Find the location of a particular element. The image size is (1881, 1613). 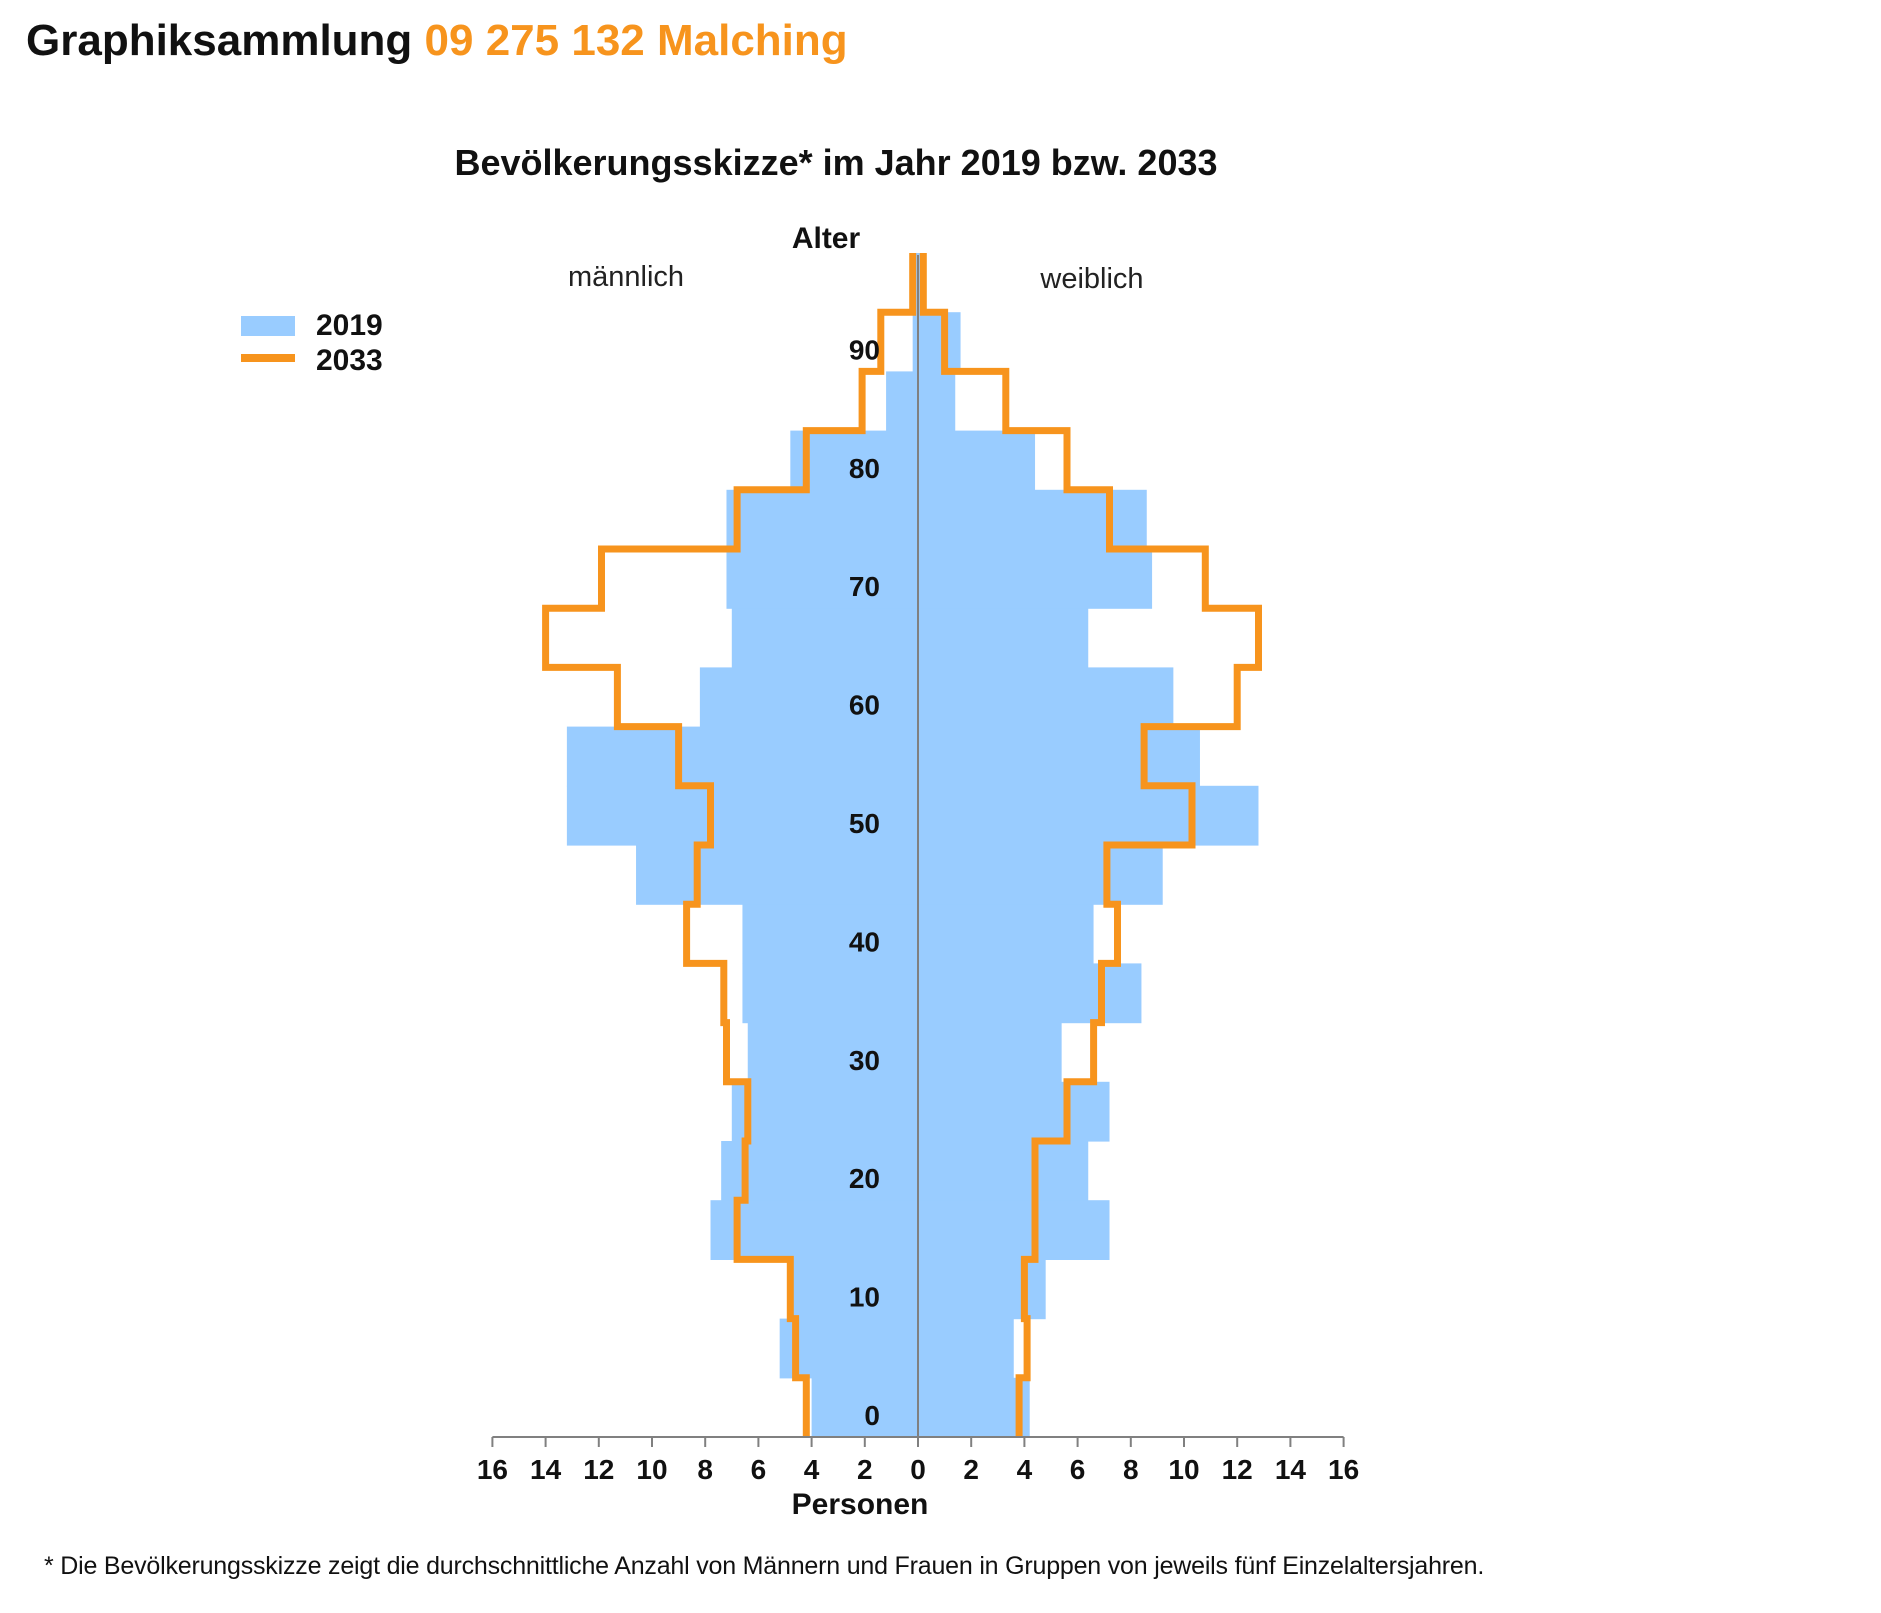

legend: 2019 2033 is located at coordinates (312, 343).